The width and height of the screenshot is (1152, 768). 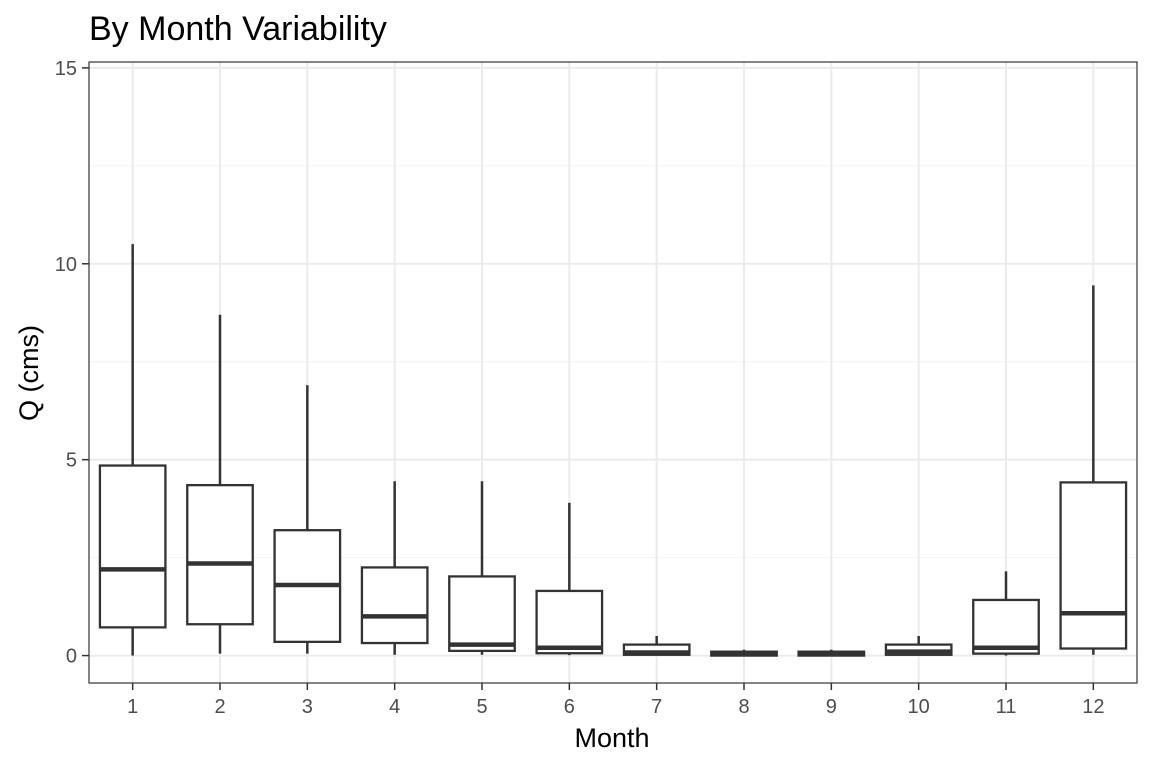 What do you see at coordinates (1006, 707) in the screenshot?
I see `x-tick-label: 11` at bounding box center [1006, 707].